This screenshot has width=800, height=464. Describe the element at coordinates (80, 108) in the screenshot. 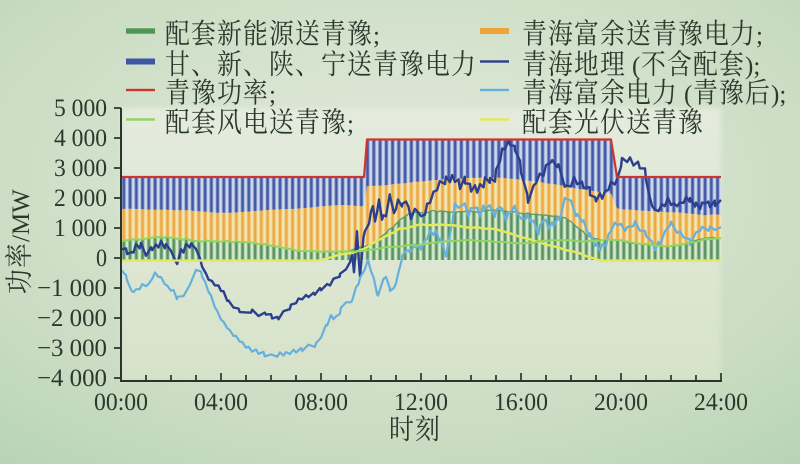

I see `svg-text: 5 000` at that location.